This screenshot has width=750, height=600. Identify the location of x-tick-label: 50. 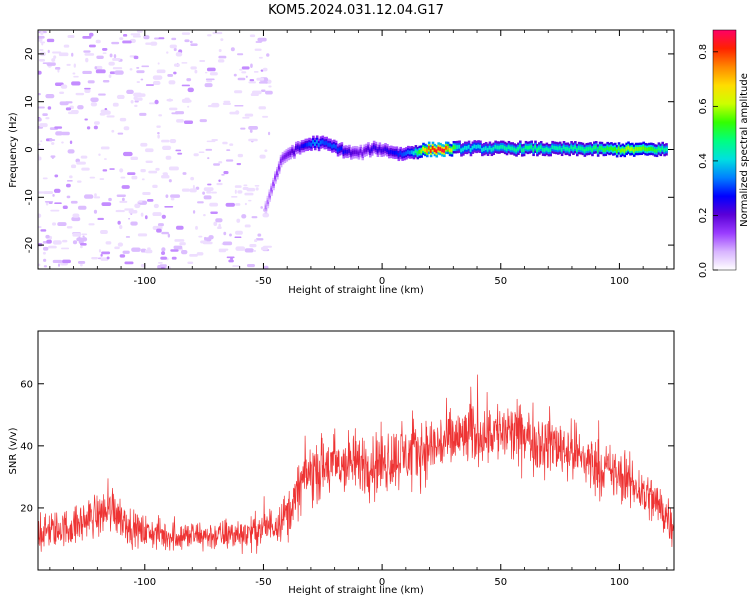
(500, 582).